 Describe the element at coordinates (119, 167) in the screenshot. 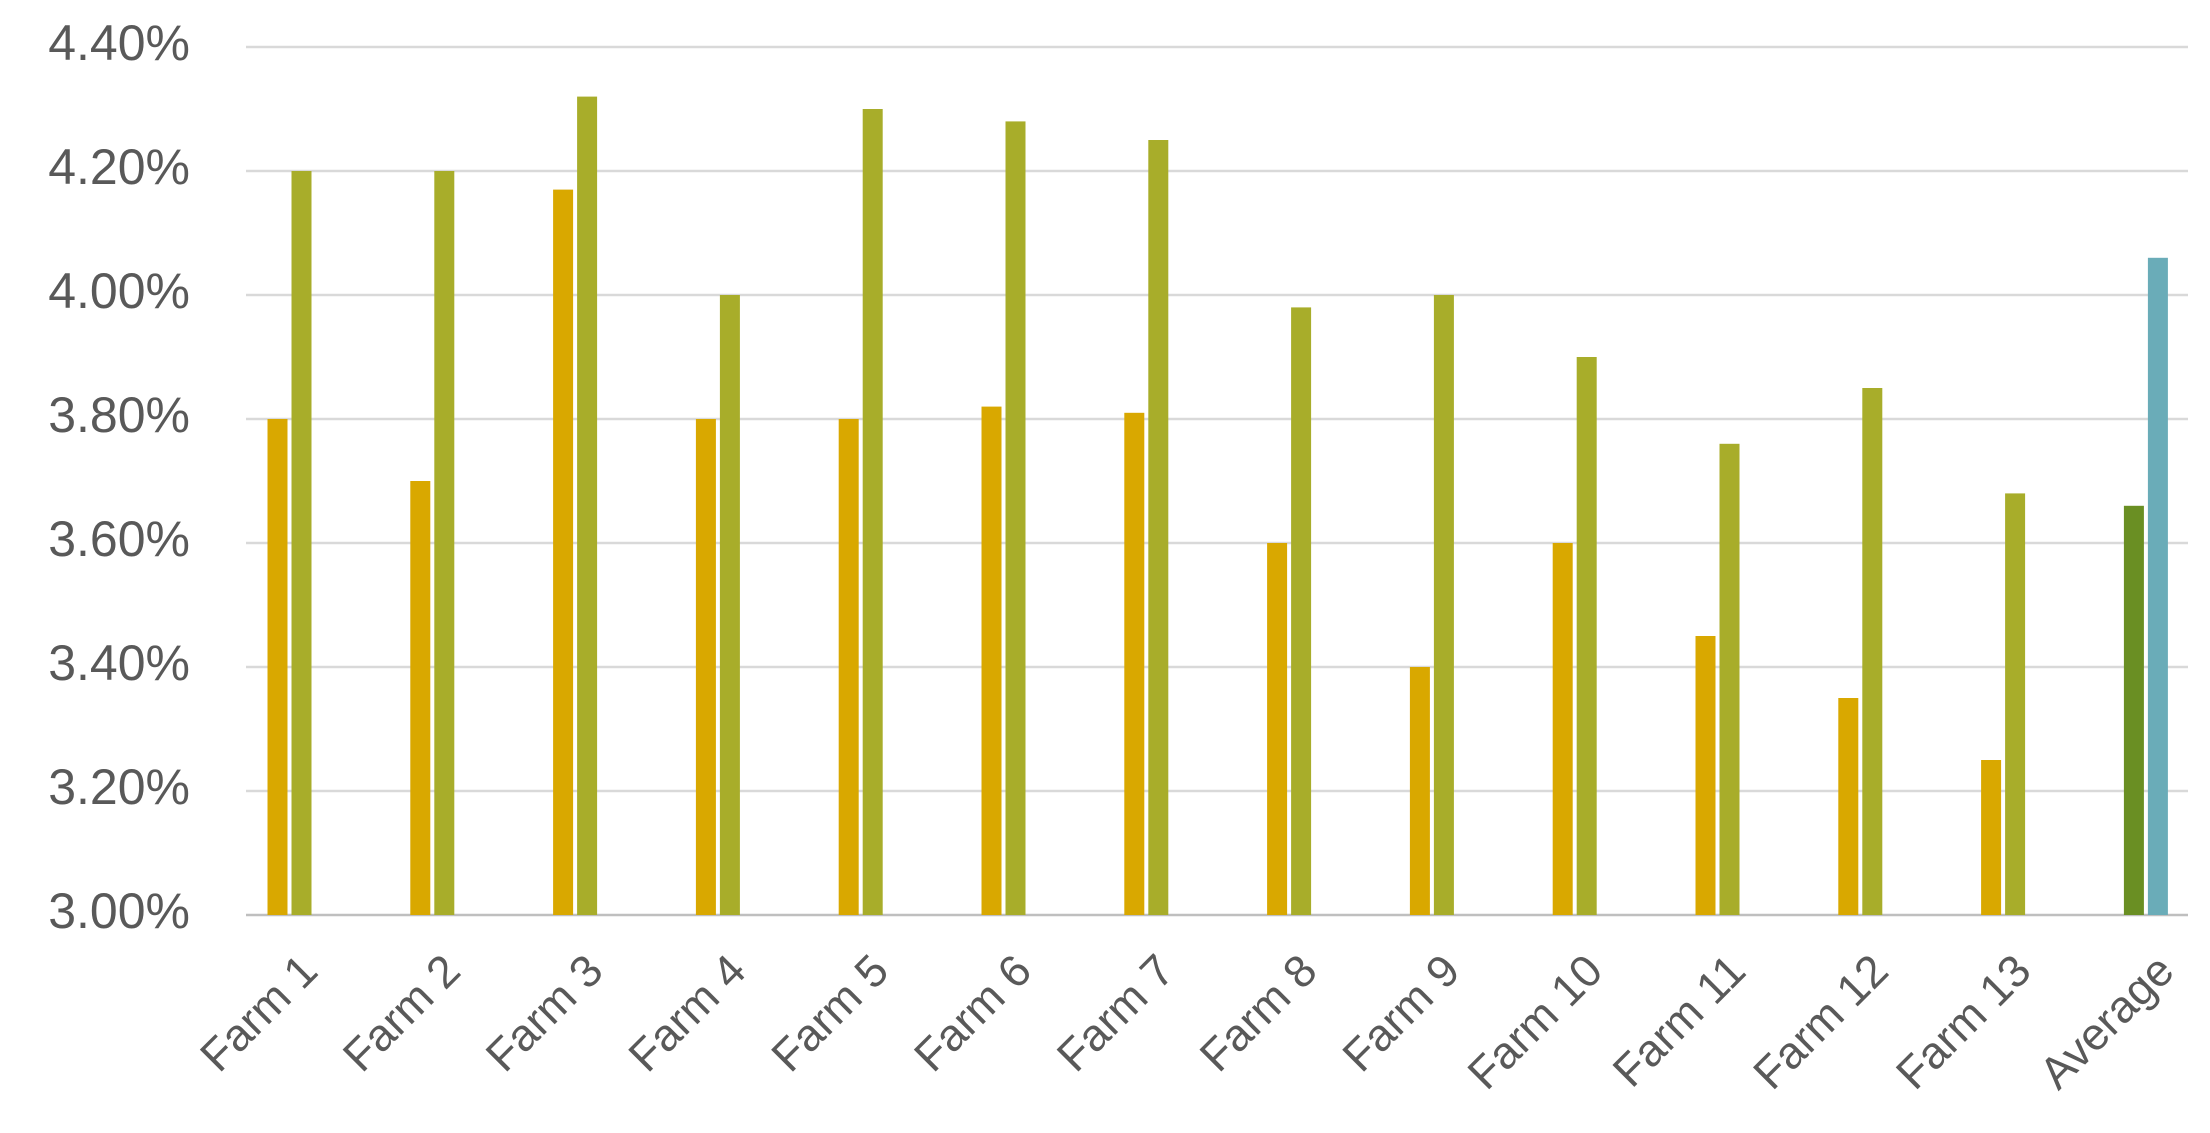

I see `y-tick-label: 4.20%` at that location.